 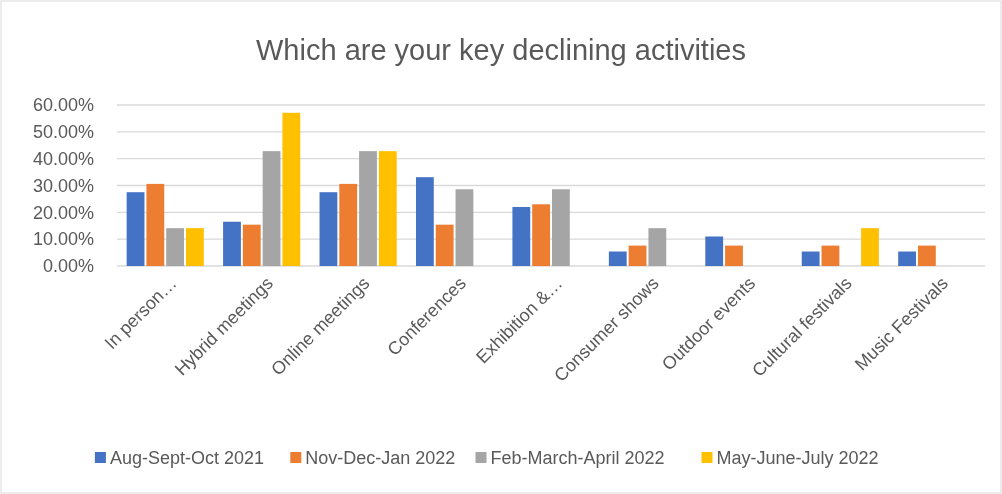 What do you see at coordinates (186, 458) in the screenshot?
I see `legend-label: Aug-Sept-Oct 2021` at bounding box center [186, 458].